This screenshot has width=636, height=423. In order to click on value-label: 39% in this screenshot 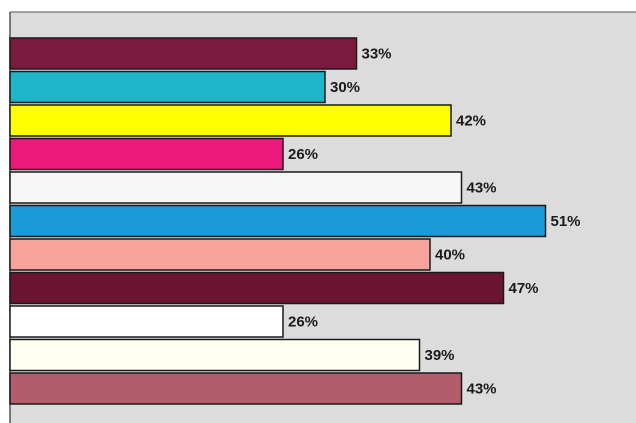, I will do `click(440, 355)`.